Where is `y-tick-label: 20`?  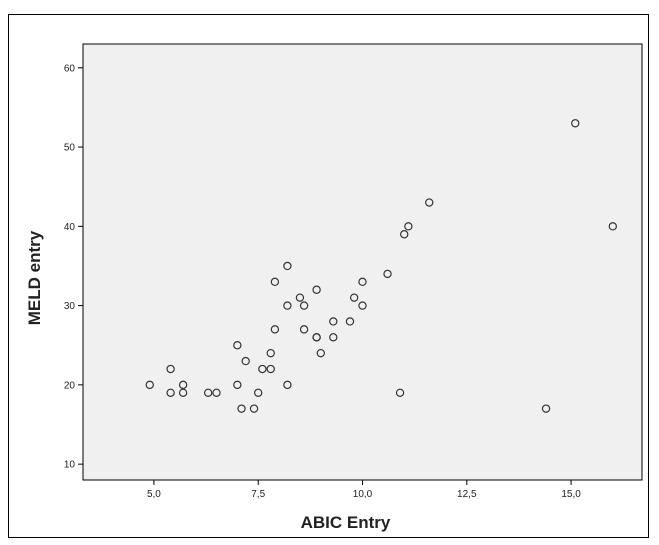
y-tick-label: 20 is located at coordinates (70, 385).